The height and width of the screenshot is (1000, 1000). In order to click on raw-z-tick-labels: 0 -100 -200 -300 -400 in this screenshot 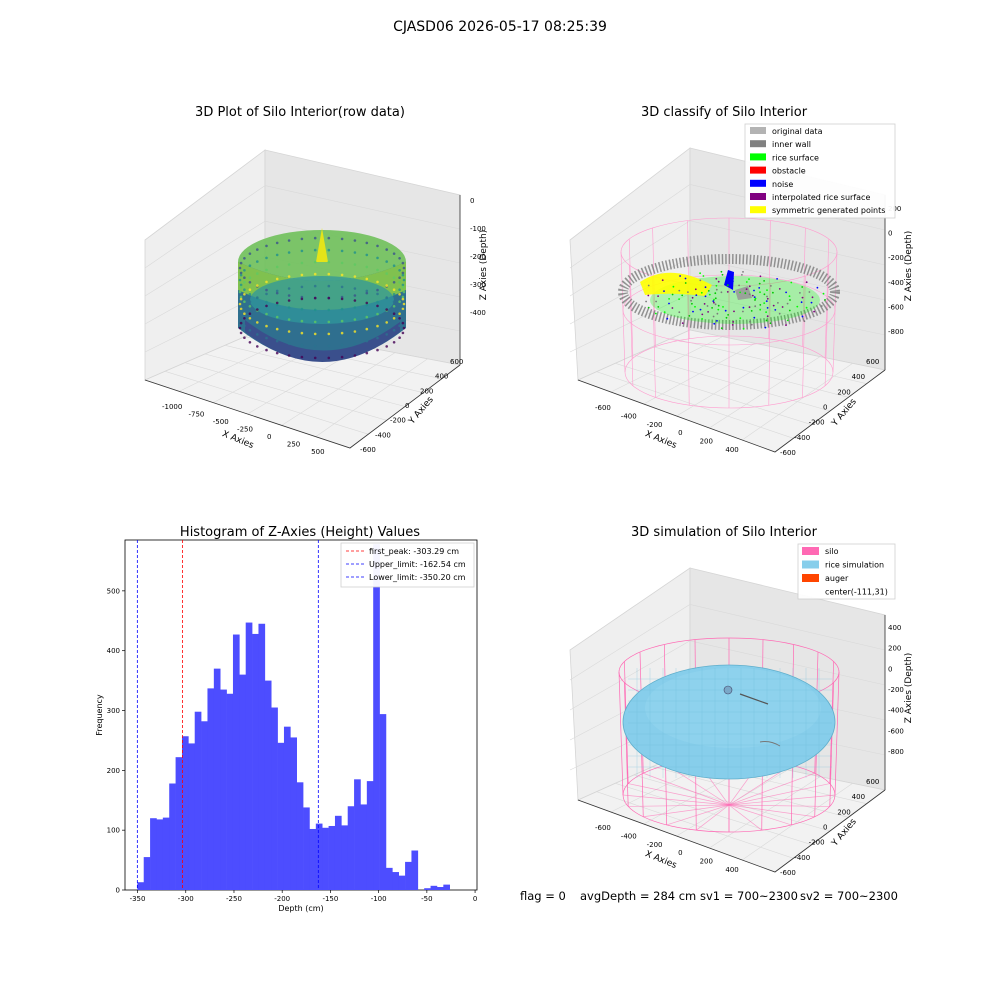, I will do `click(478, 257)`.